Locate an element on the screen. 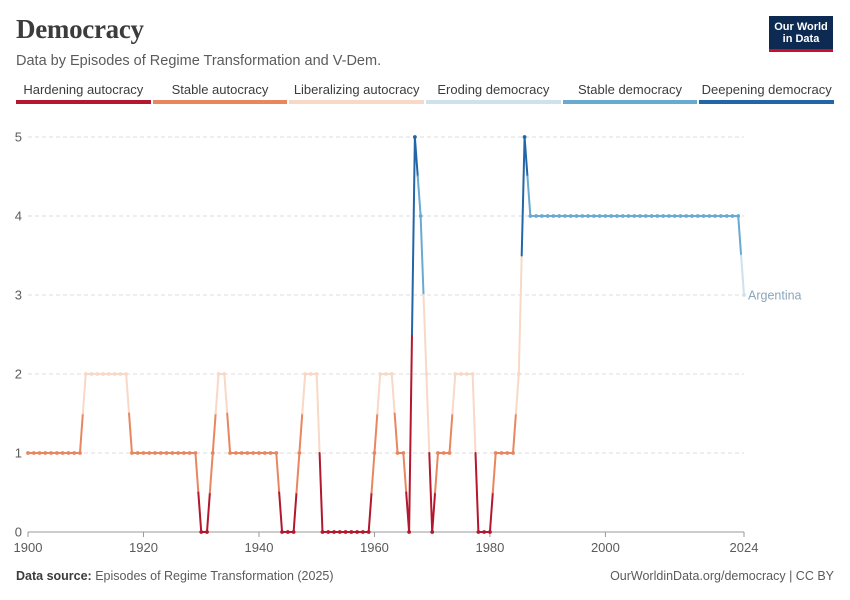 This screenshot has width=850, height=600. legend-item-stable-democracy: Stable democracy is located at coordinates (630, 94).